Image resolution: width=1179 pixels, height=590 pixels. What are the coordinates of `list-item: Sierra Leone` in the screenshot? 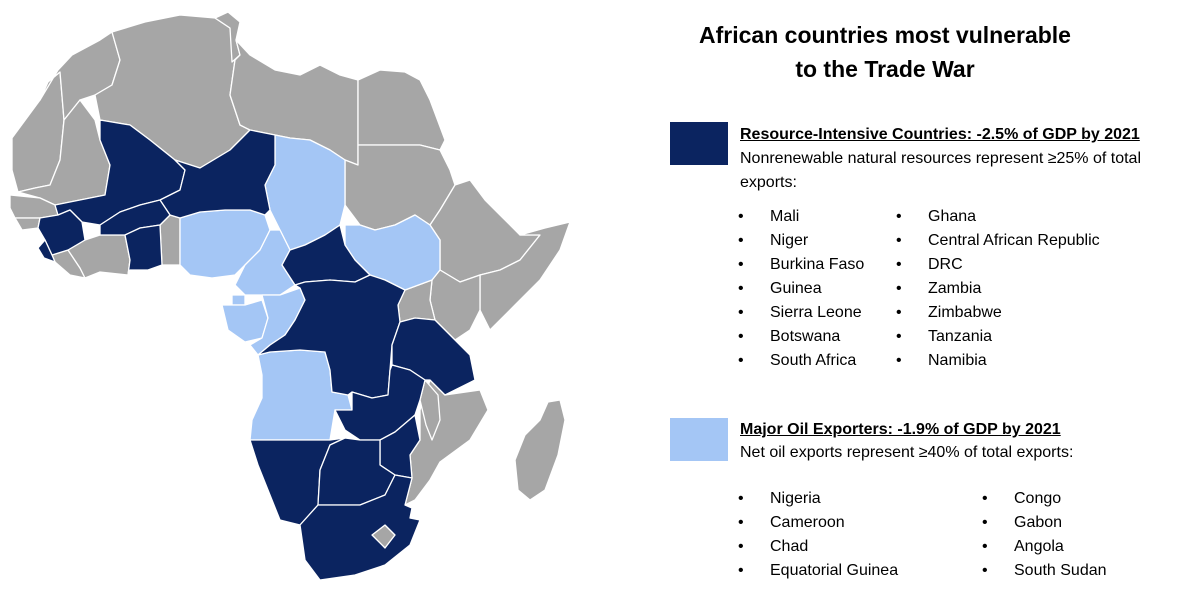 It's located at (801, 313).